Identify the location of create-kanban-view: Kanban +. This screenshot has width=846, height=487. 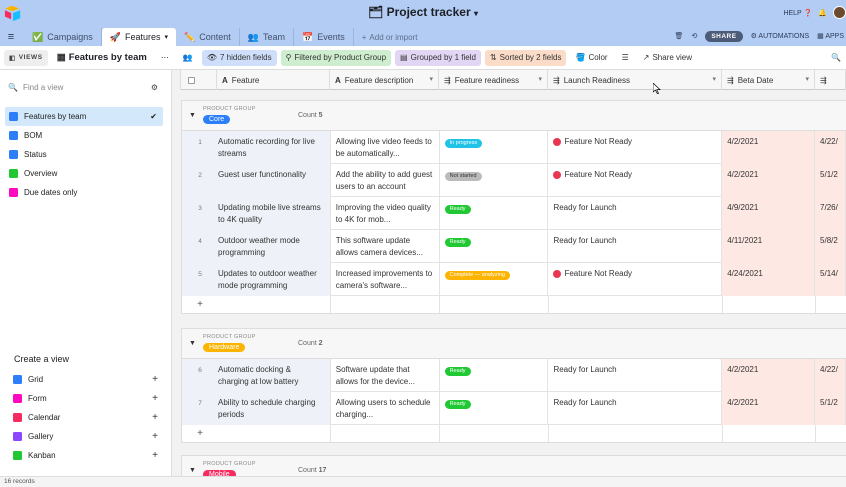
(85, 455).